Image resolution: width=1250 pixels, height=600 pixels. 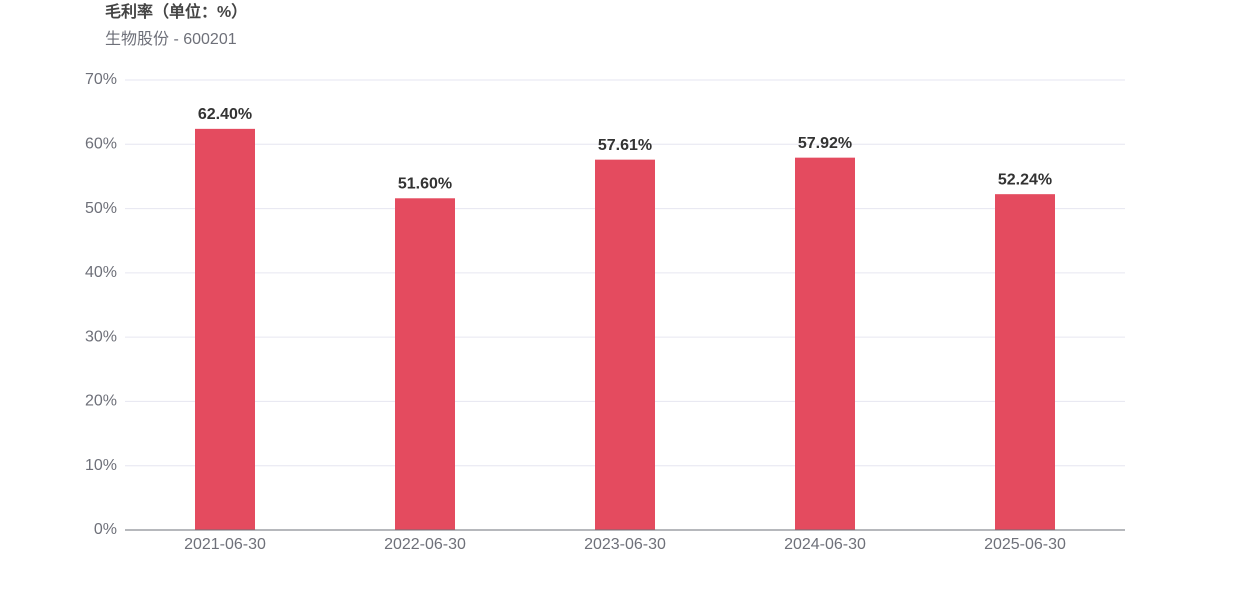 I want to click on y-tick-label: 40%, so click(x=101, y=272).